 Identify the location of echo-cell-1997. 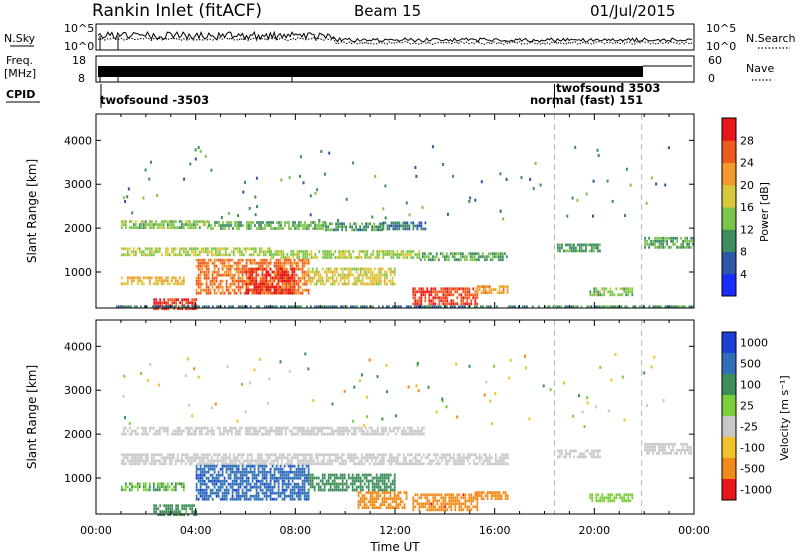
(505, 495).